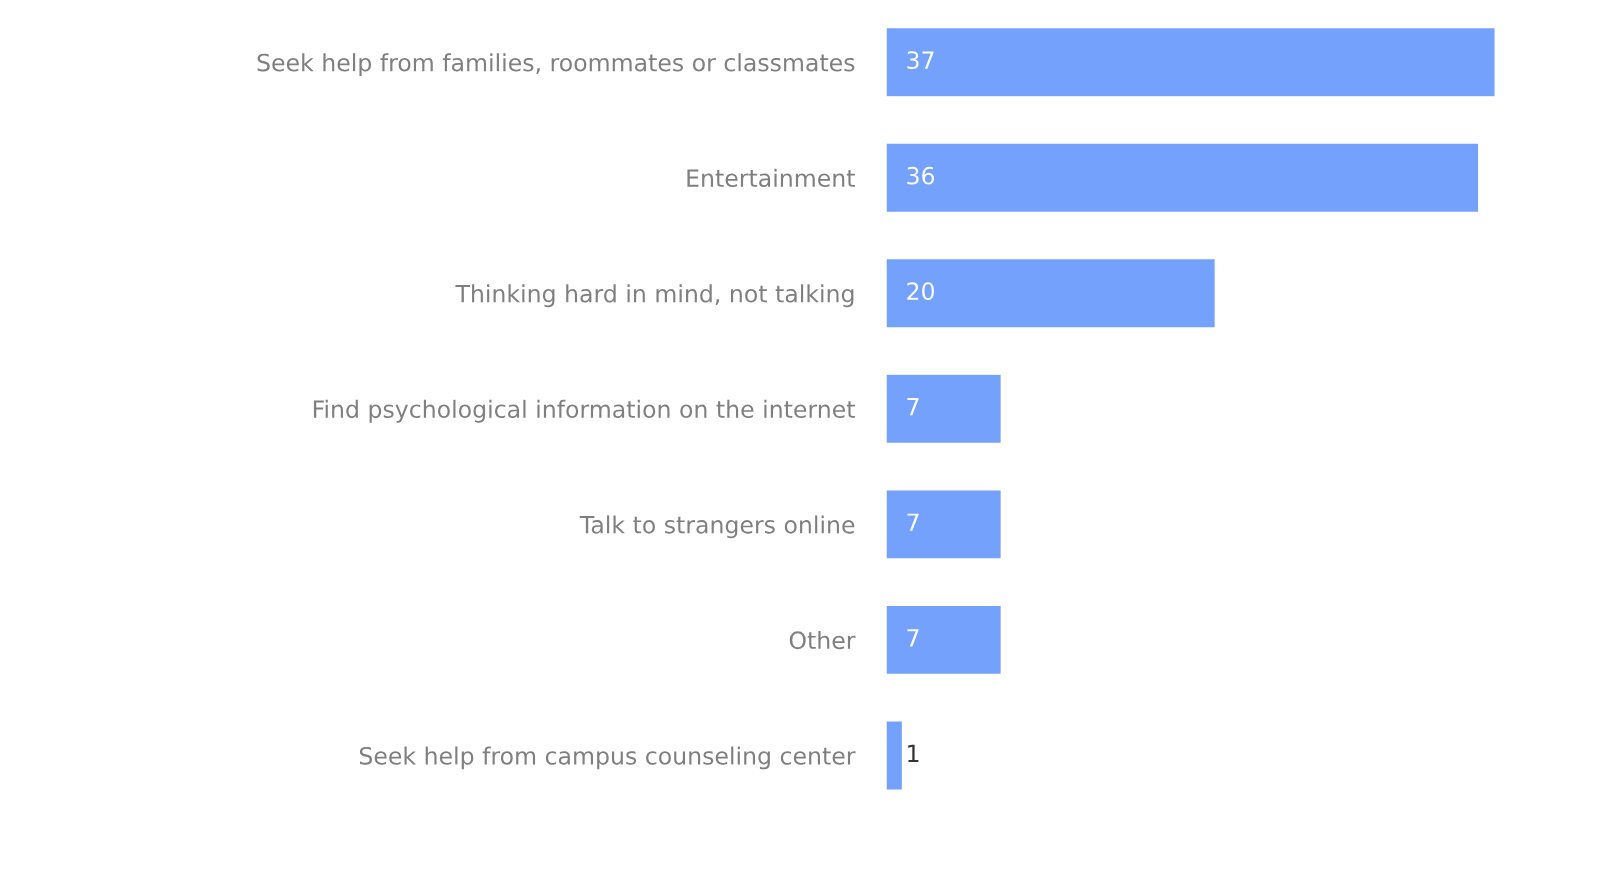 This screenshot has height=882, width=1611. Describe the element at coordinates (920, 60) in the screenshot. I see `data-label: 37` at that location.